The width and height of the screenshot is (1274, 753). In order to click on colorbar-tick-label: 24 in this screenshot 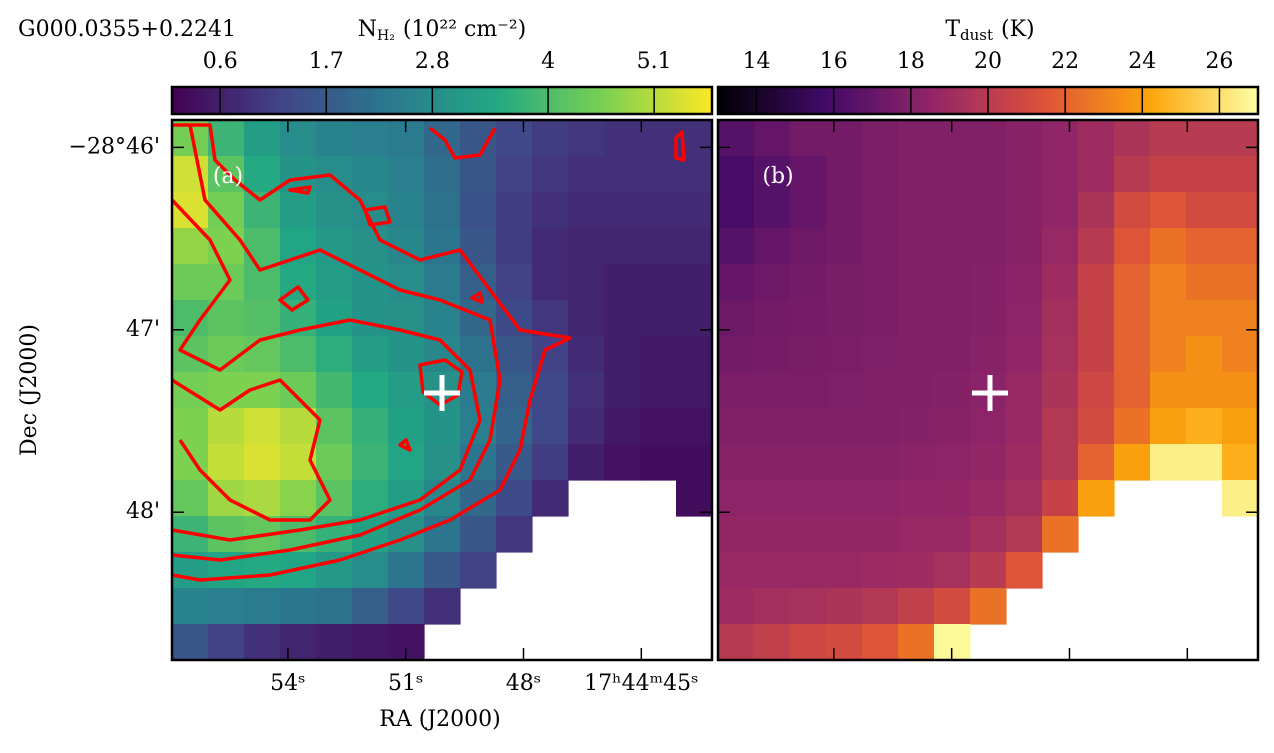, I will do `click(1142, 61)`.